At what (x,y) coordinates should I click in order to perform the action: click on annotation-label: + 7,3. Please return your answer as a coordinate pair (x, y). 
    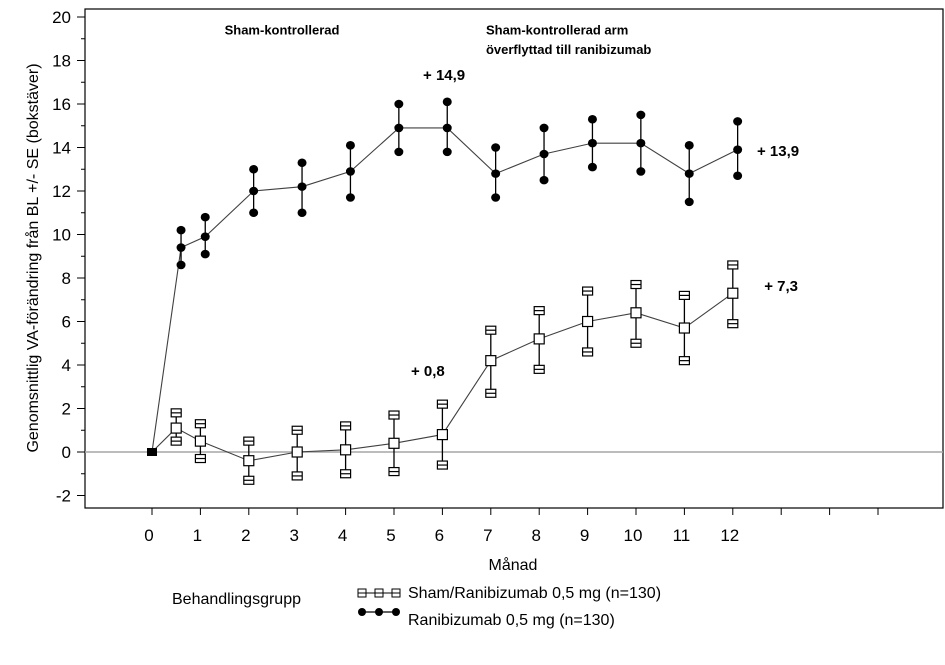
    Looking at the image, I should click on (781, 286).